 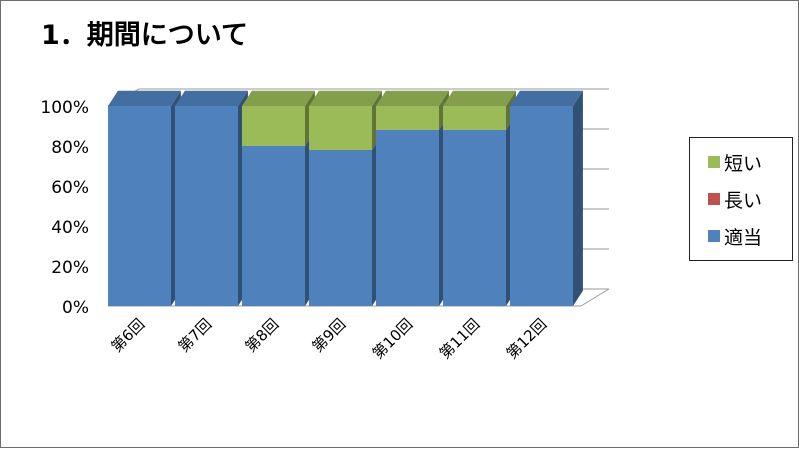 I want to click on legend-item-appropriate: 適当, so click(x=735, y=236).